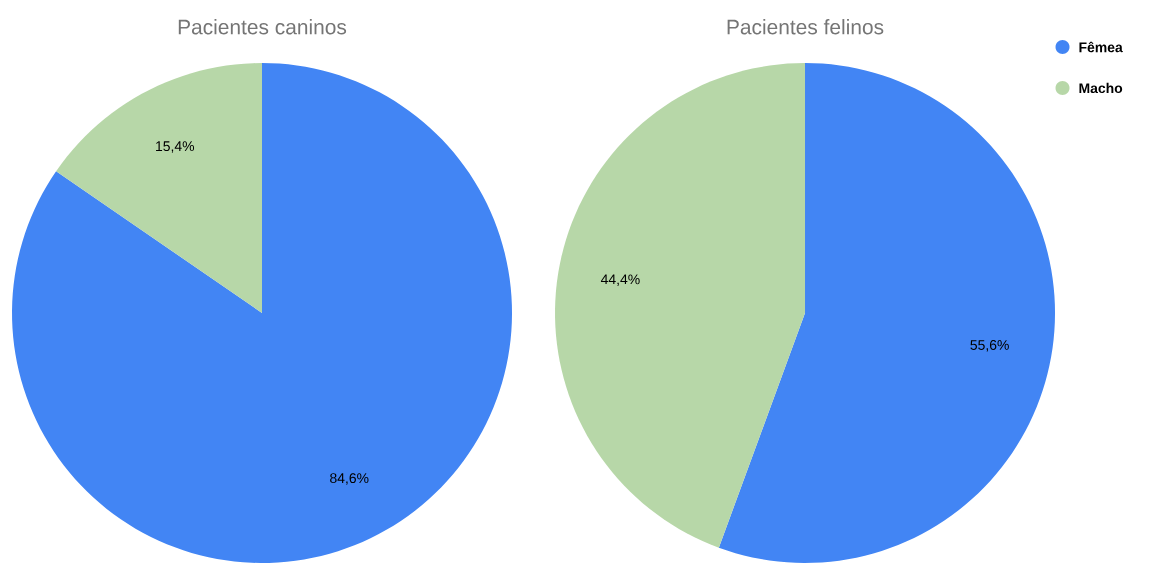 Image resolution: width=1164 pixels, height=563 pixels. I want to click on data-label: 84,6%, so click(349, 479).